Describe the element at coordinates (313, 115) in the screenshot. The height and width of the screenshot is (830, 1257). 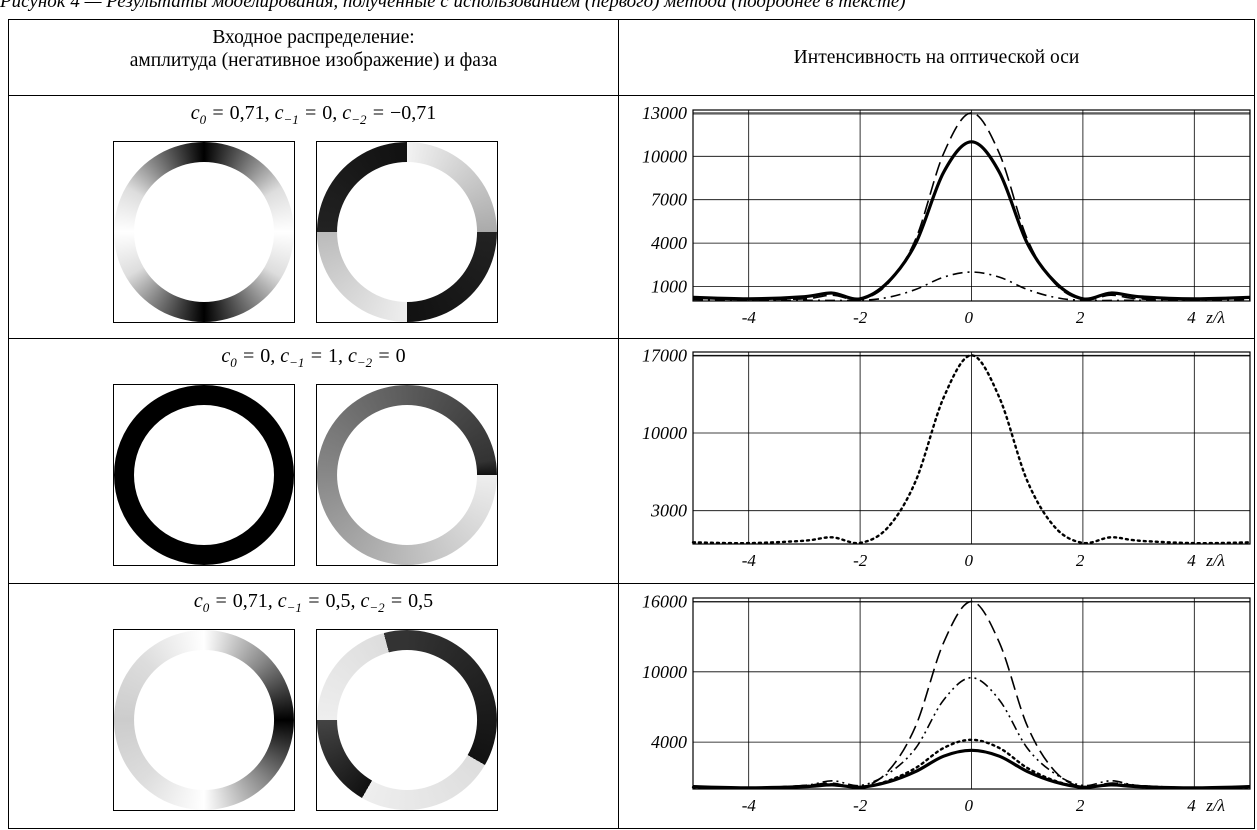
I see `row1-condition: c0 = 0,71, c−1 = 0, c−2 = −0,71` at that location.